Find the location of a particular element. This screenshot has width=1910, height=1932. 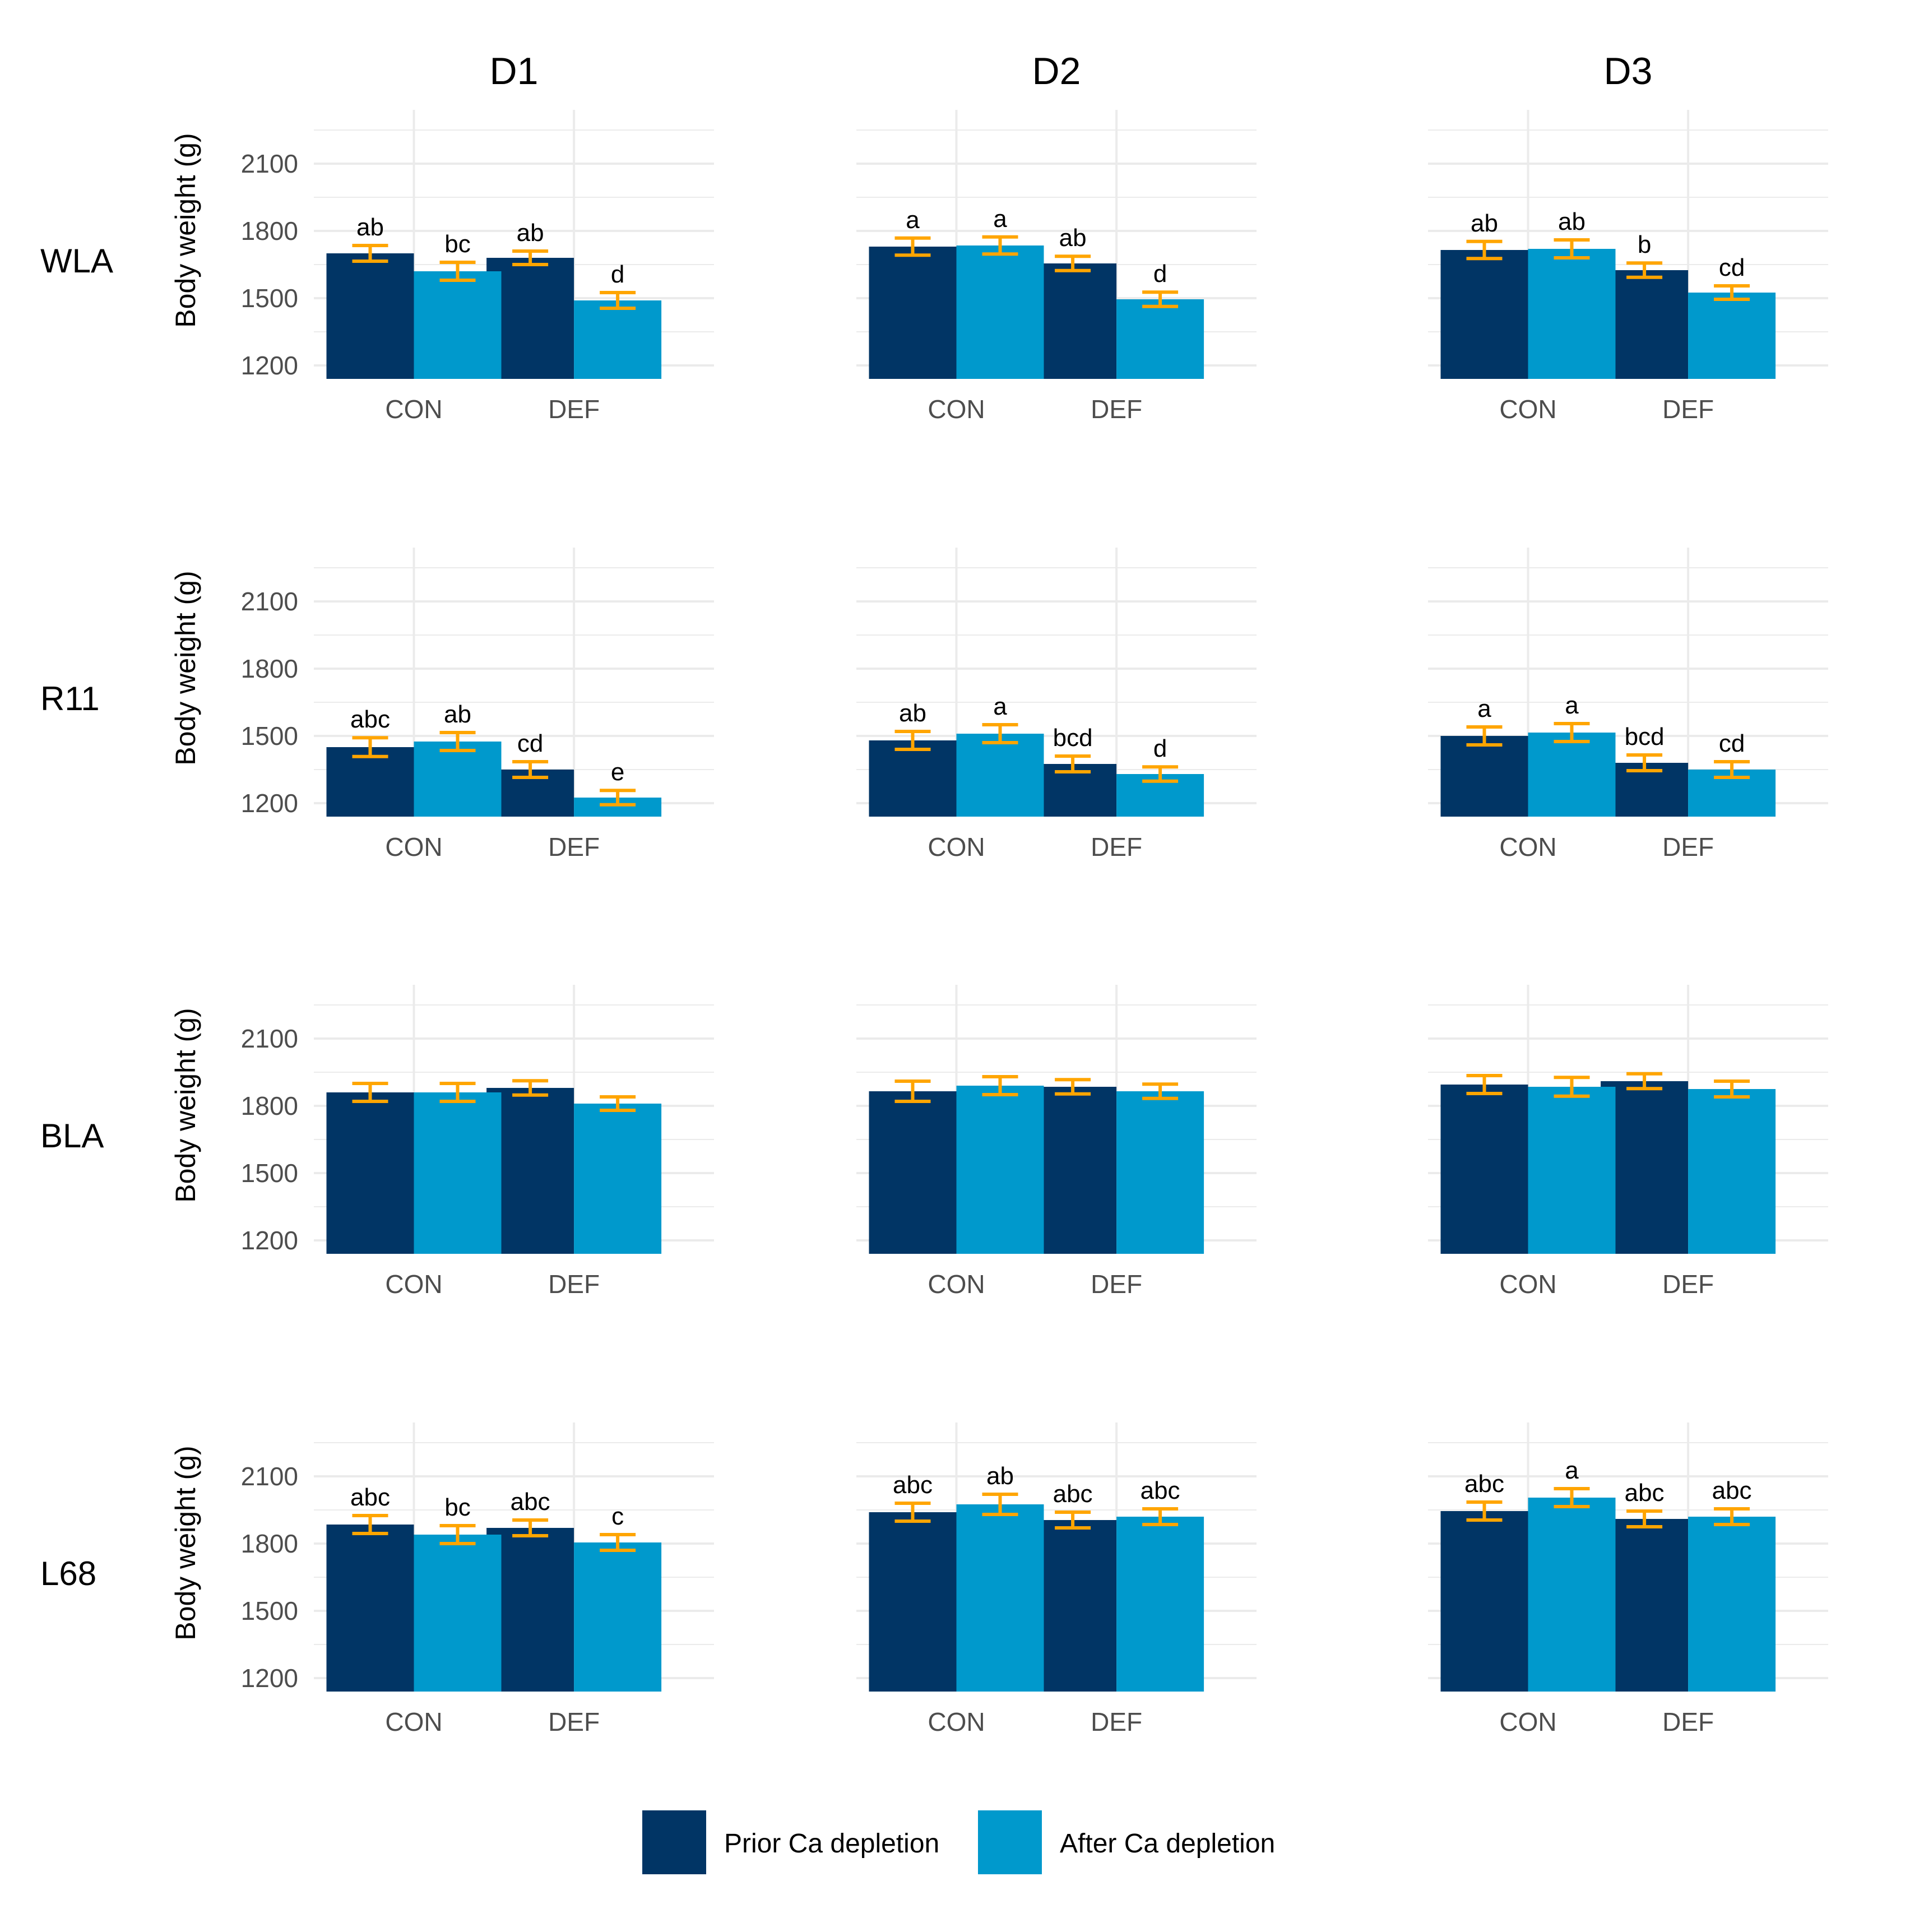

y-axis-label: Body weight (g) is located at coordinates (185, 668).